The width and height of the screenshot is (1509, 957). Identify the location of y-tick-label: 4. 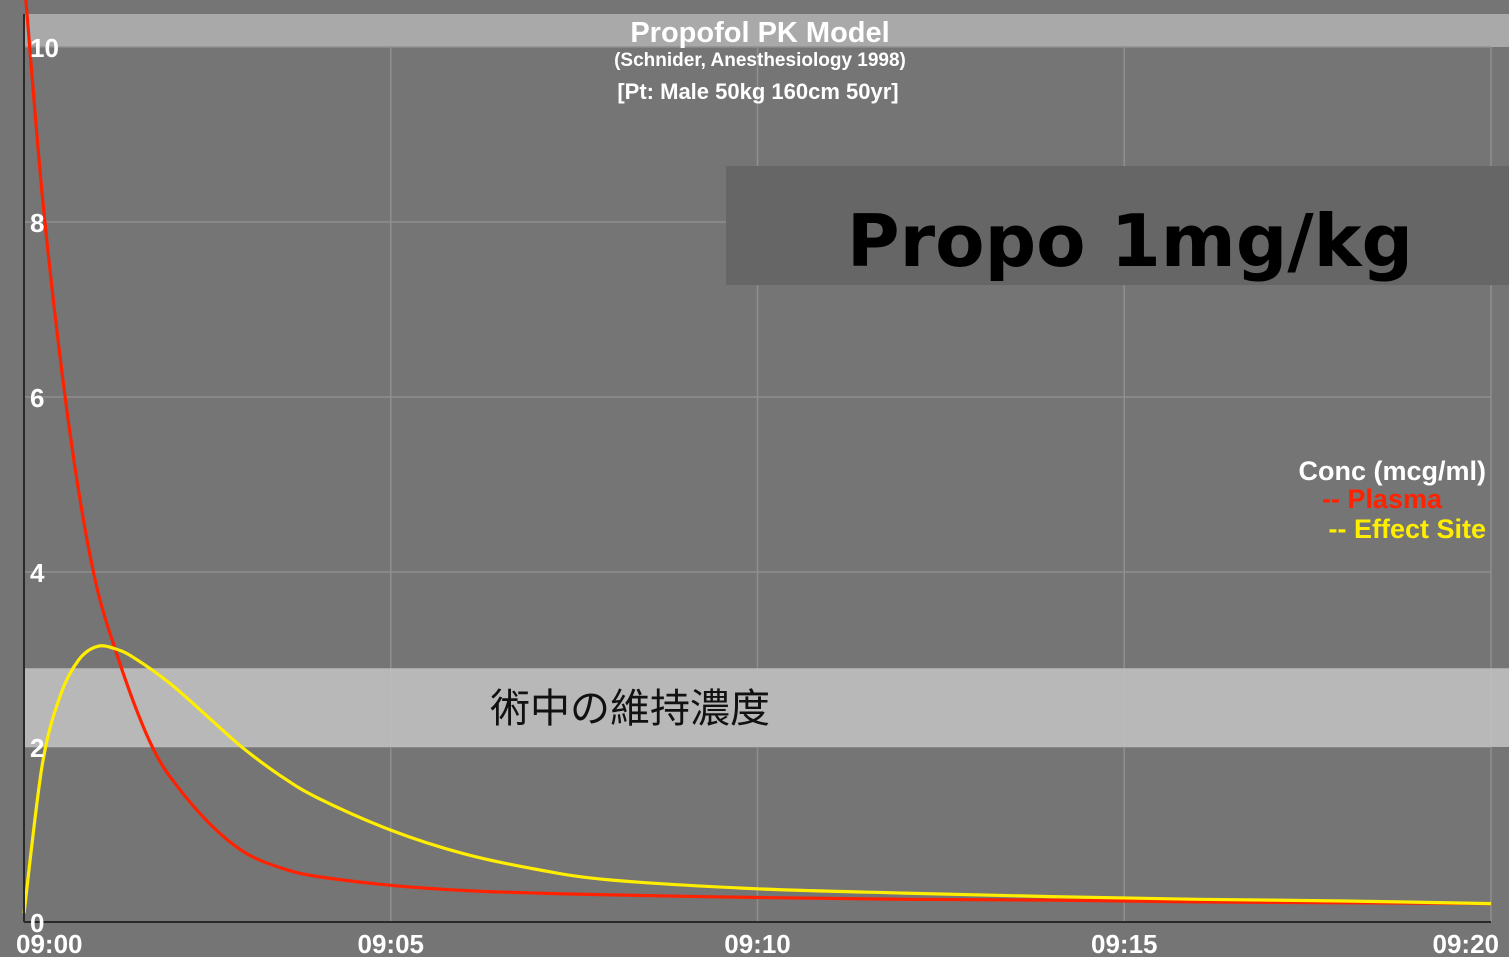
(37, 573).